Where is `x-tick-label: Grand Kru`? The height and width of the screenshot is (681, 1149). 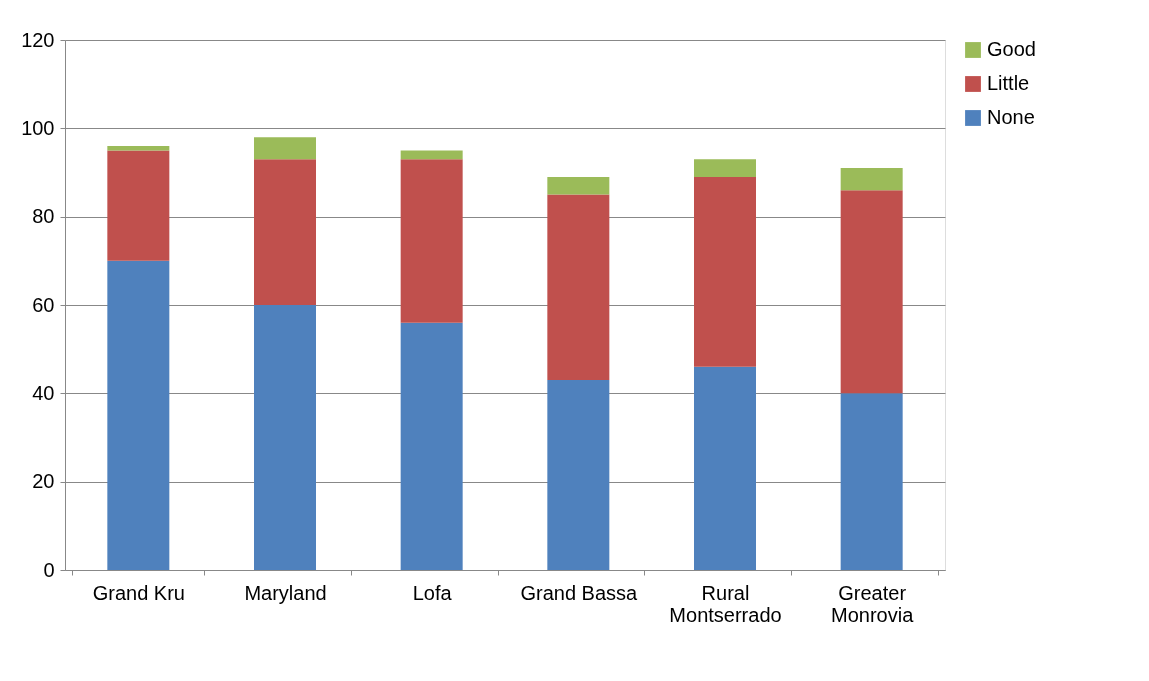 x-tick-label: Grand Kru is located at coordinates (138, 592).